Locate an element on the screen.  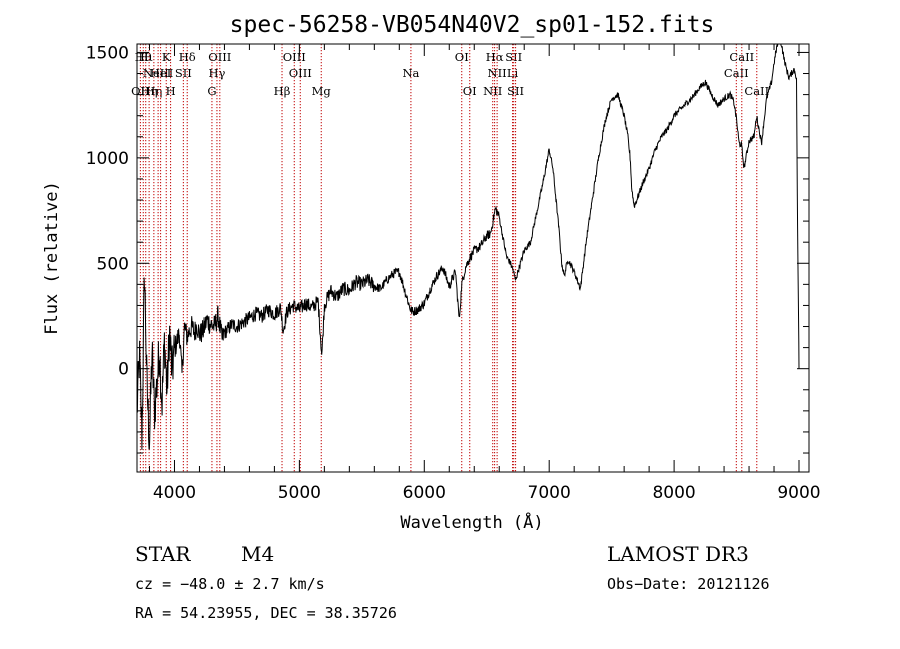
y-tick-label: 1000 is located at coordinates (107, 159).